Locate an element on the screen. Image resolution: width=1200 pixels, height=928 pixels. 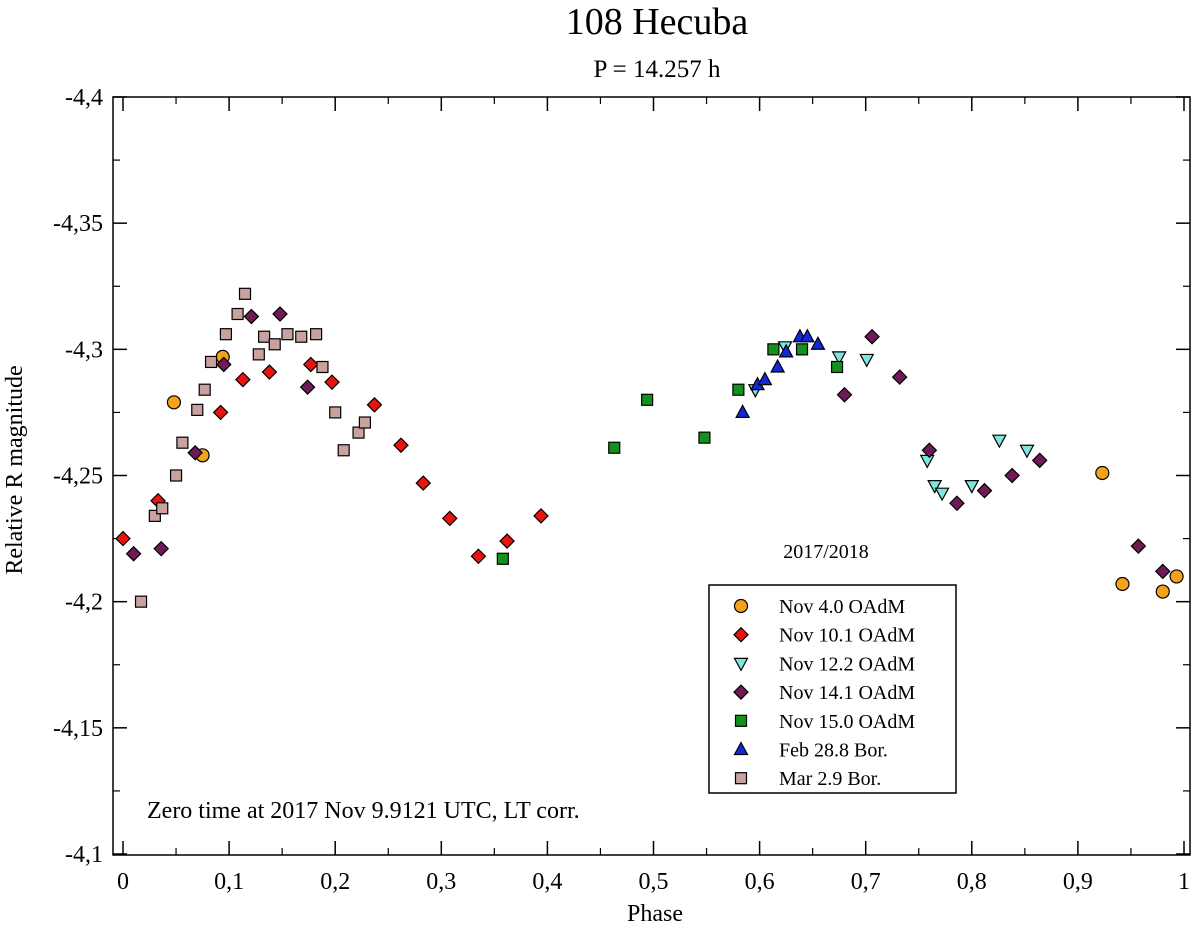
x-tick-label: 0,8 is located at coordinates (972, 882).